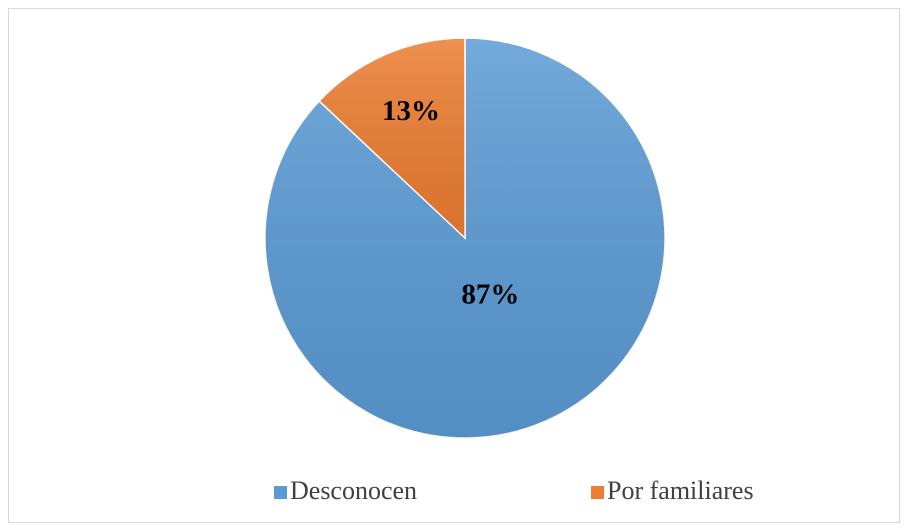 This screenshot has height=531, width=908. Describe the element at coordinates (680, 490) in the screenshot. I see `legend-label: Por familiares` at that location.